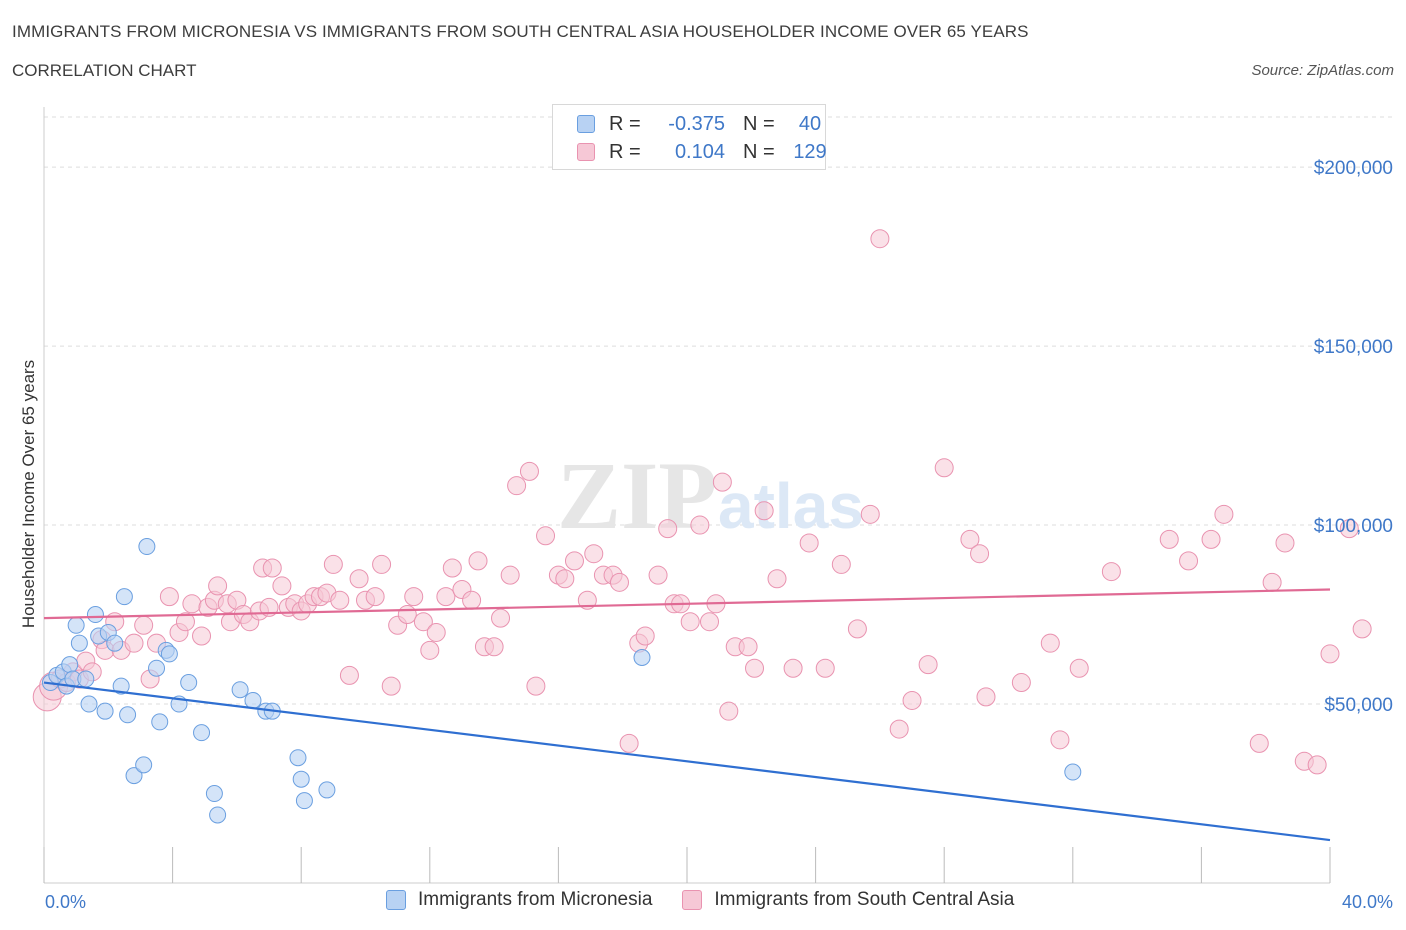  What do you see at coordinates (696, 123) in the screenshot?
I see `legend-r-value: -0.375` at bounding box center [696, 123].